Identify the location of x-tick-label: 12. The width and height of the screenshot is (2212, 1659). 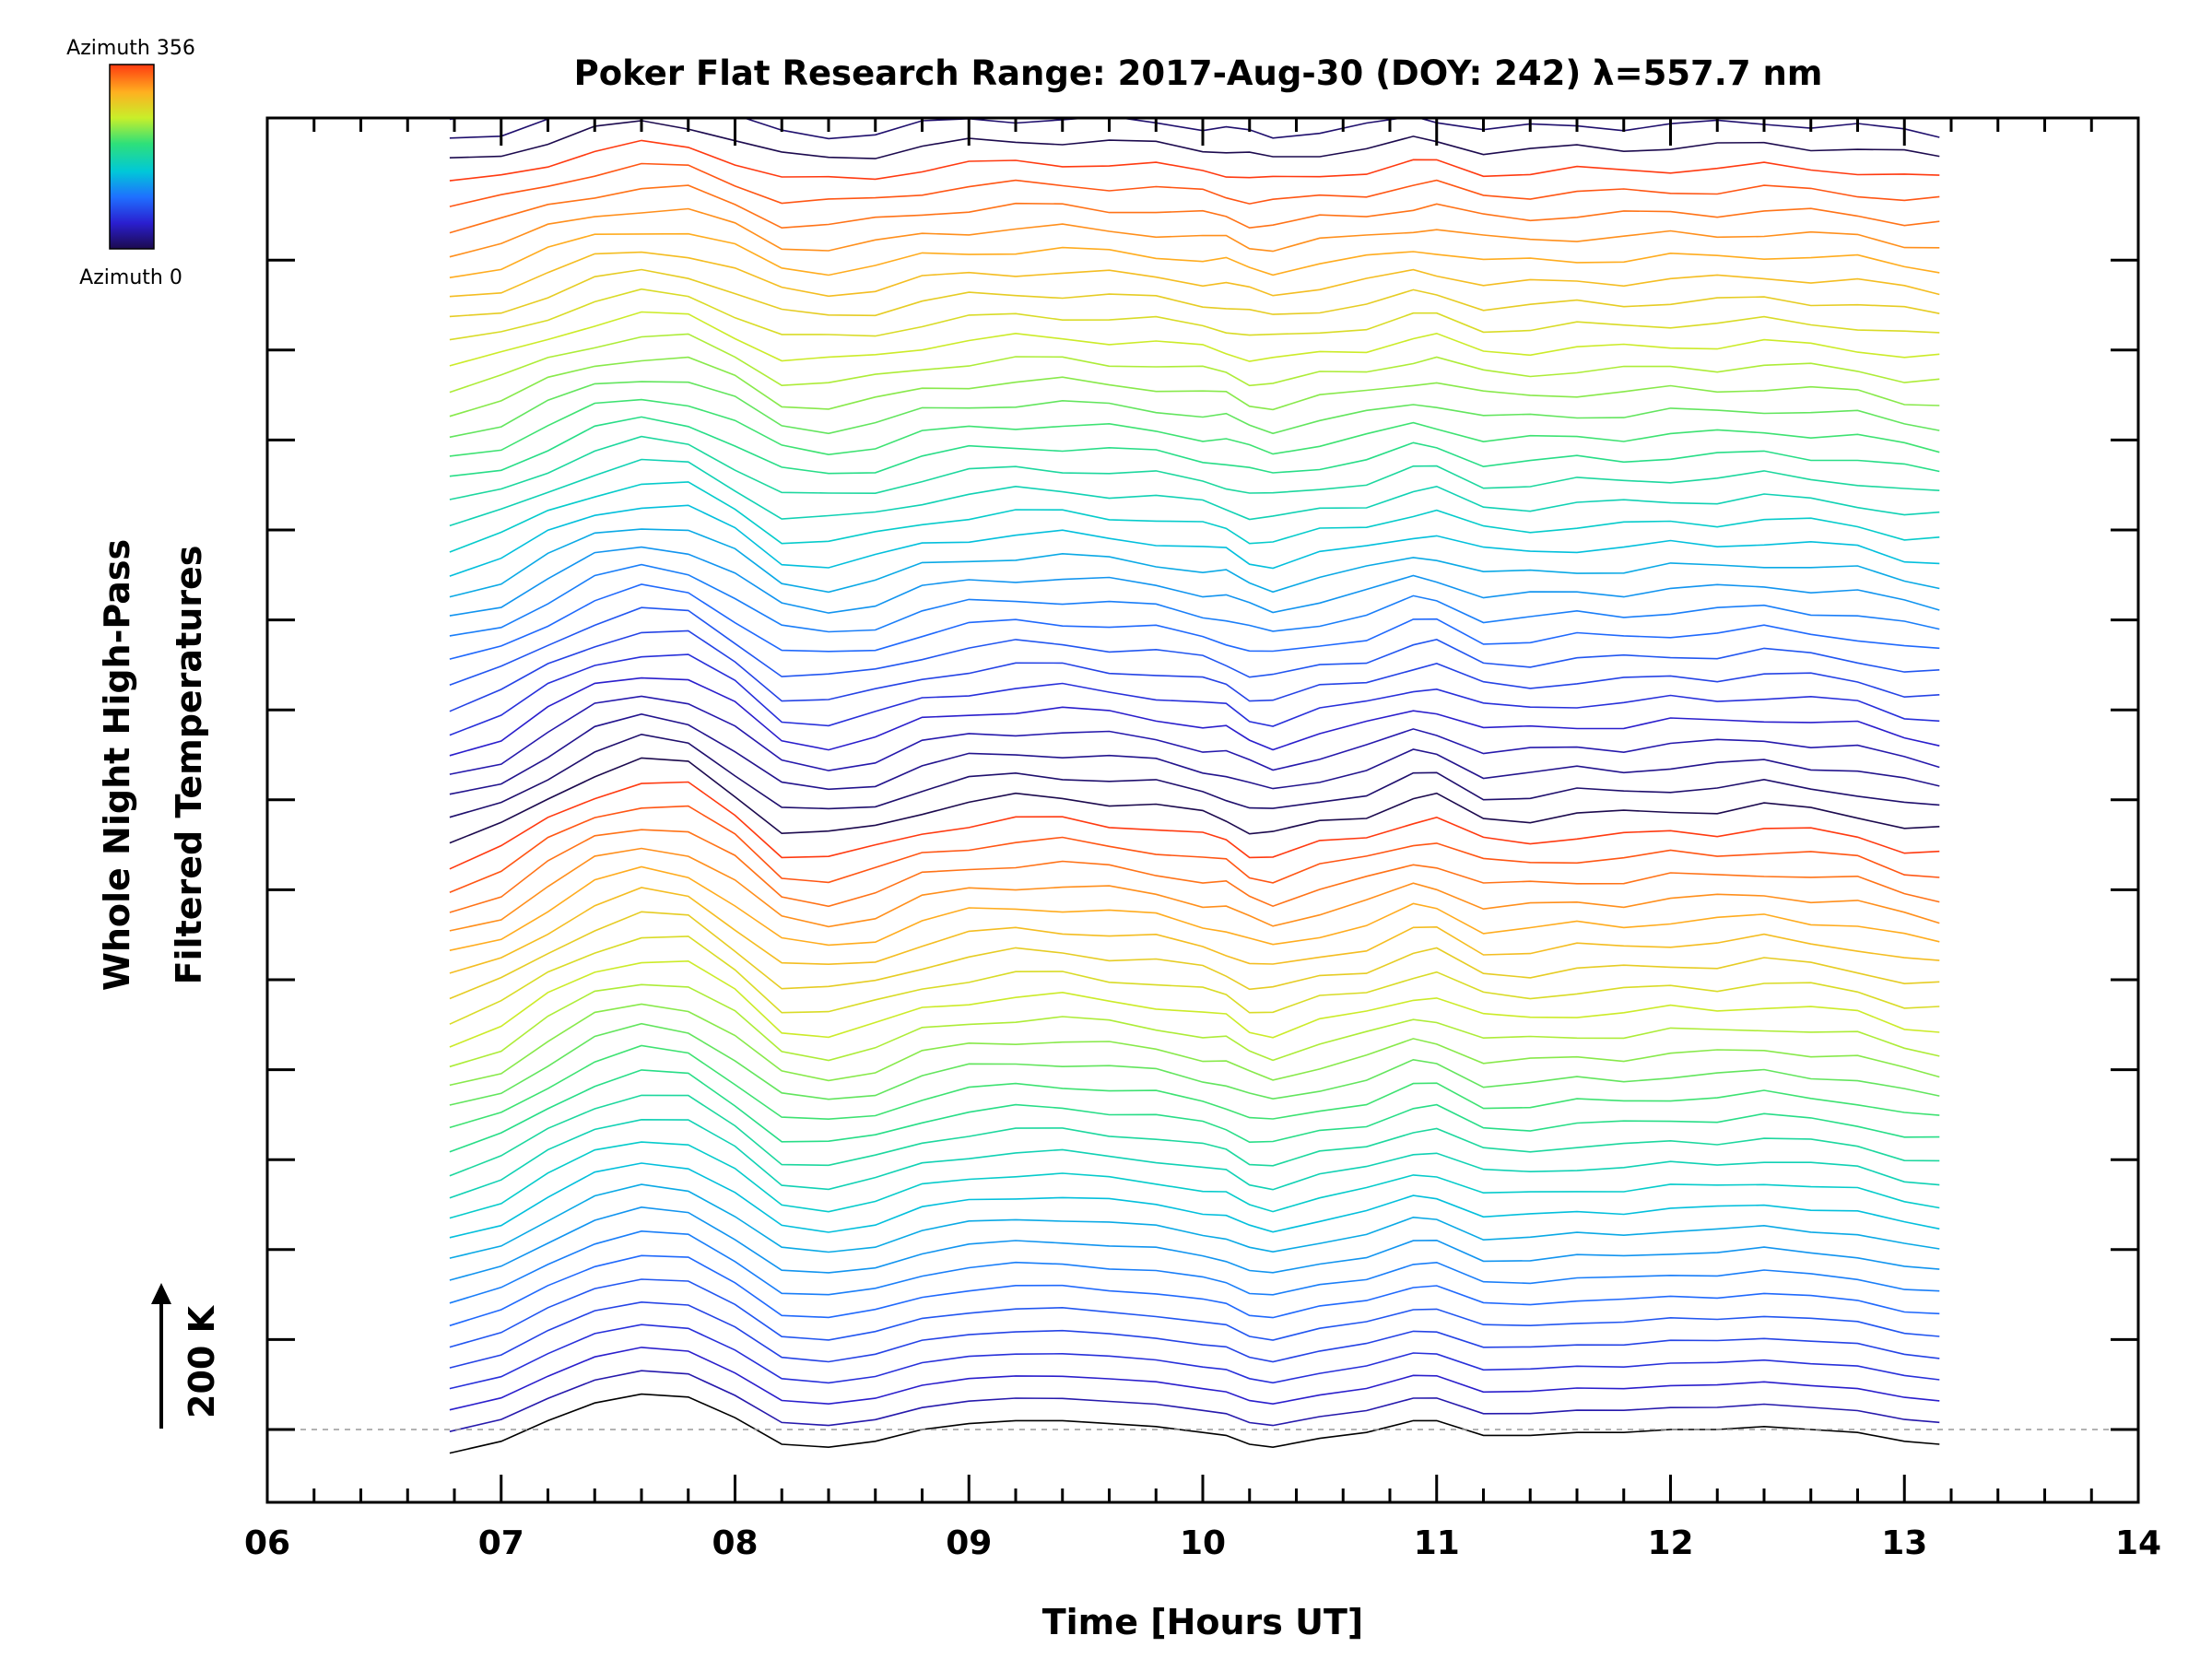
(1670, 1543).